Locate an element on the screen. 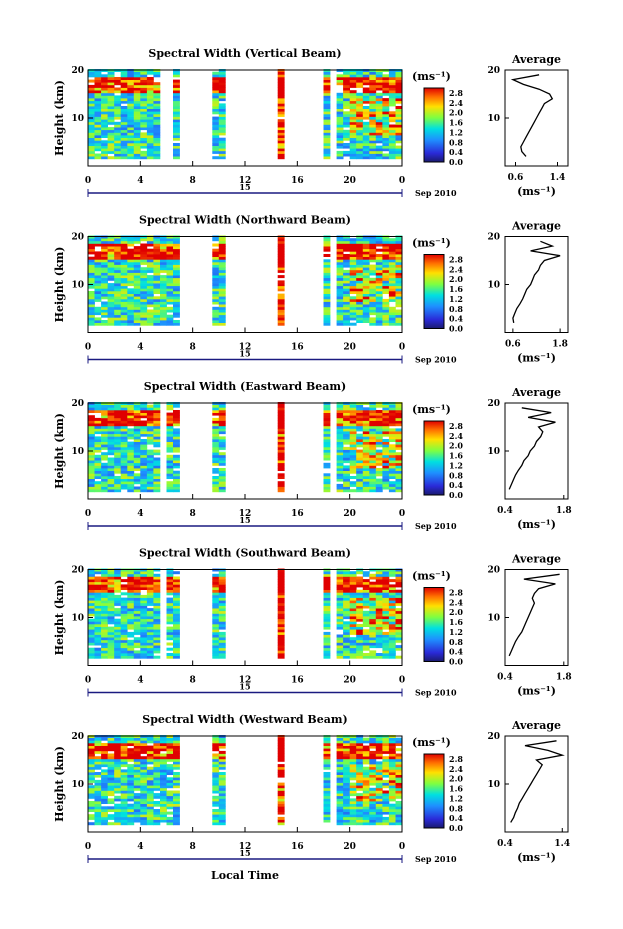  x-tick-label: 4 is located at coordinates (140, 181).